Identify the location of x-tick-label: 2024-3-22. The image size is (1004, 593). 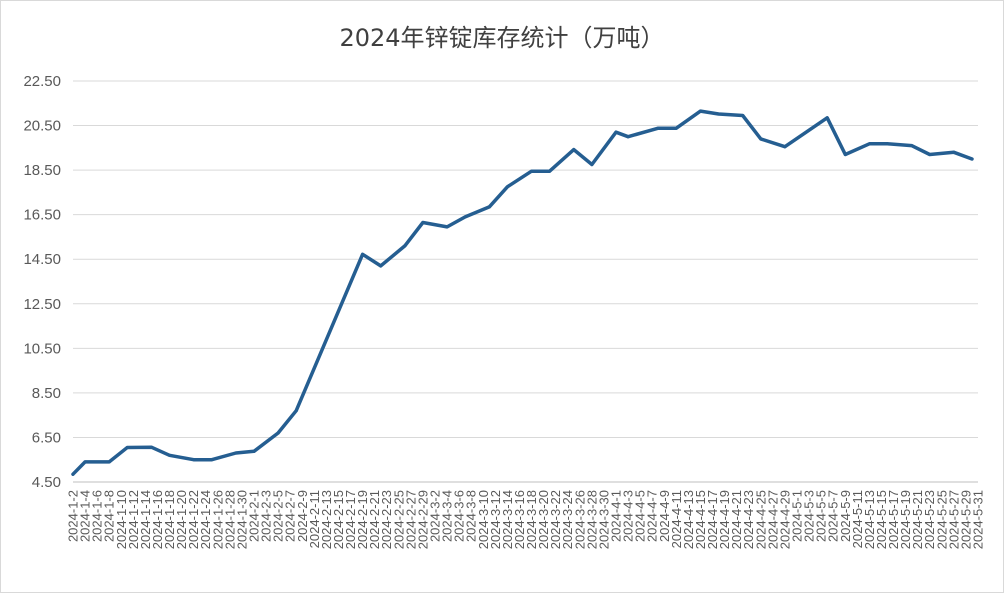
(555, 519).